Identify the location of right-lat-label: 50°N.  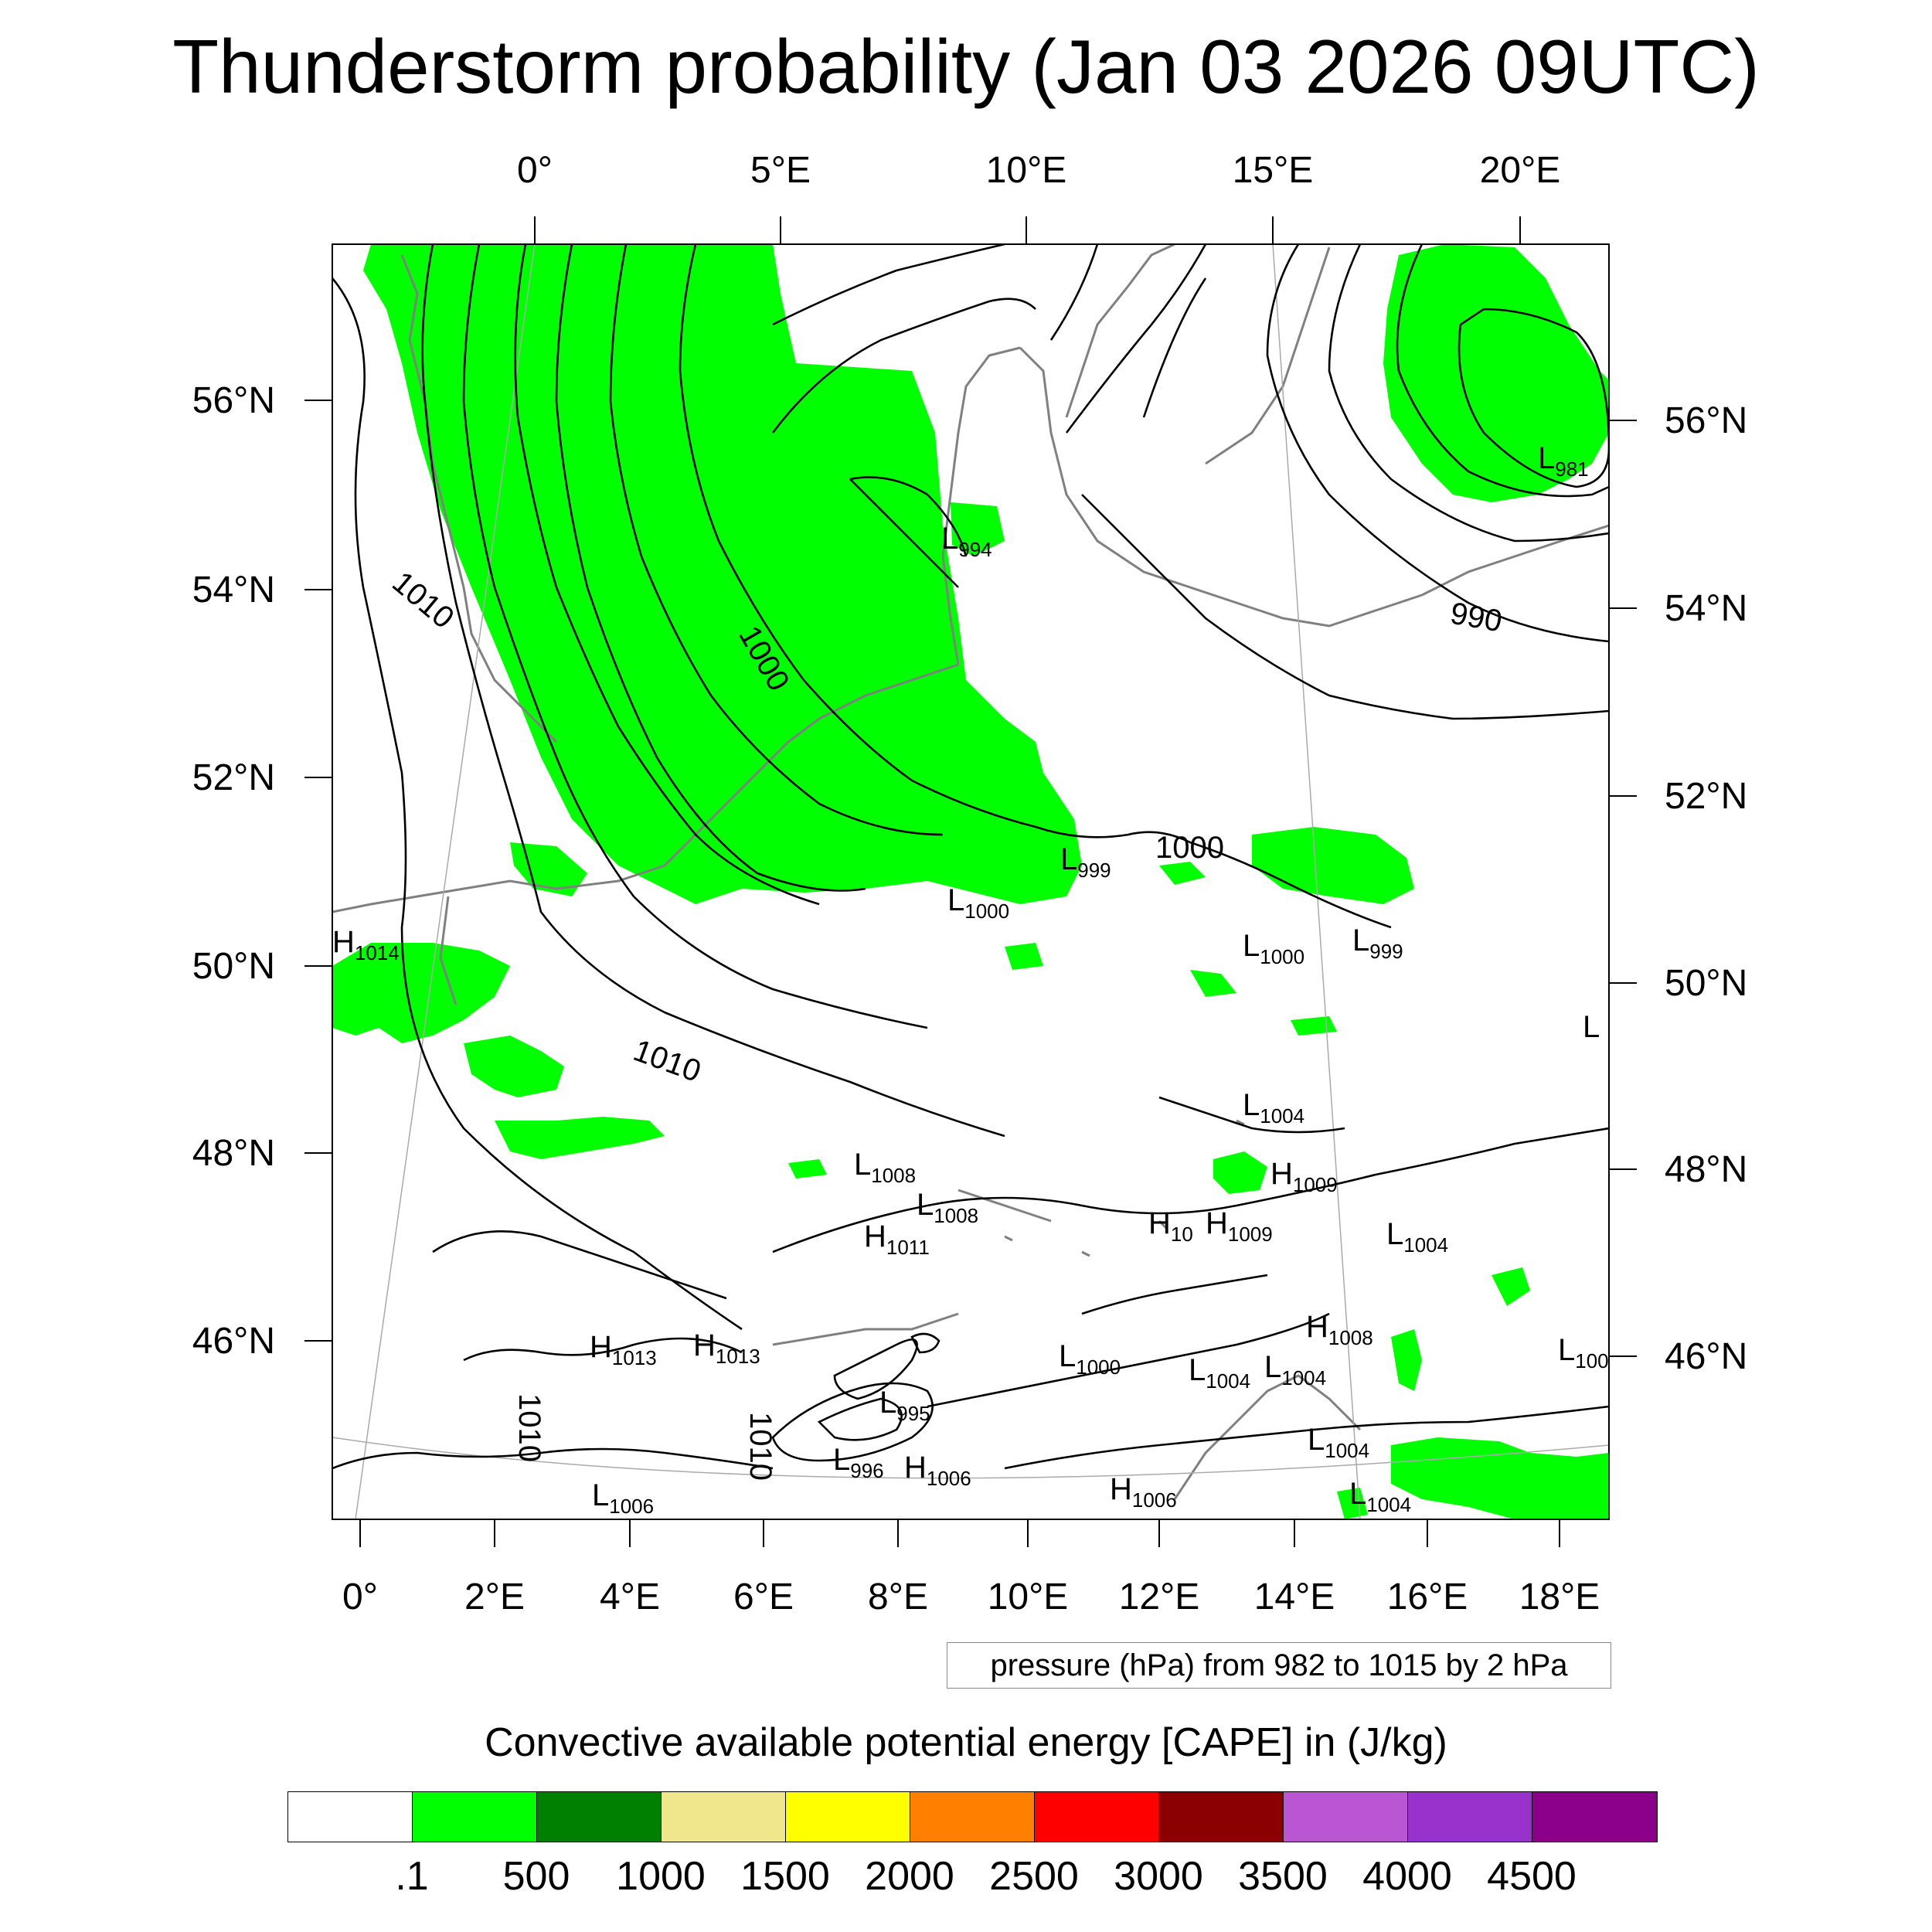
(1706, 984).